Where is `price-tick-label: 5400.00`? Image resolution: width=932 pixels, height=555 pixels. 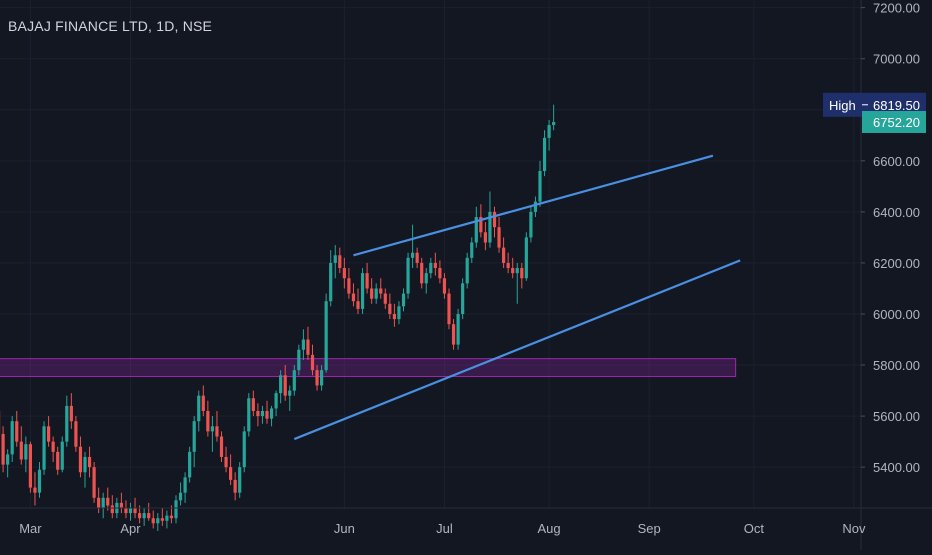
price-tick-label: 5400.00 is located at coordinates (896, 467).